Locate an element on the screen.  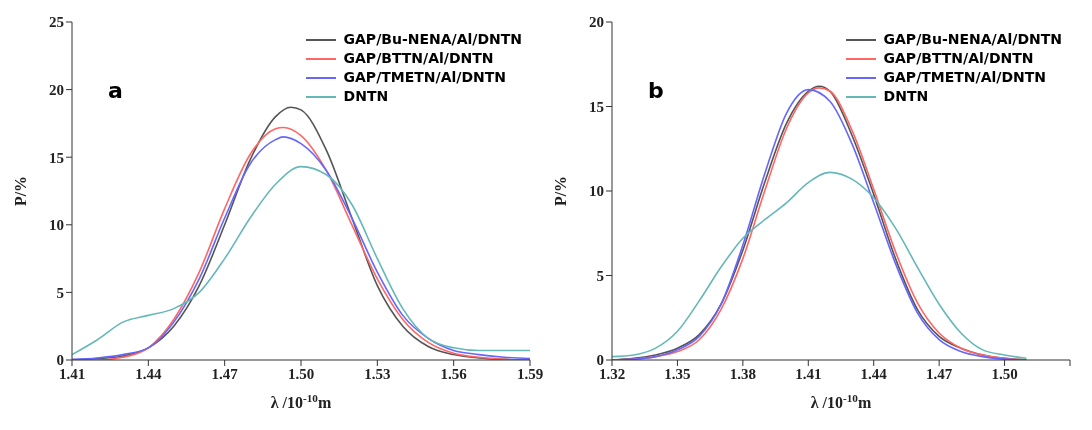
annotation: b is located at coordinates (656, 90).